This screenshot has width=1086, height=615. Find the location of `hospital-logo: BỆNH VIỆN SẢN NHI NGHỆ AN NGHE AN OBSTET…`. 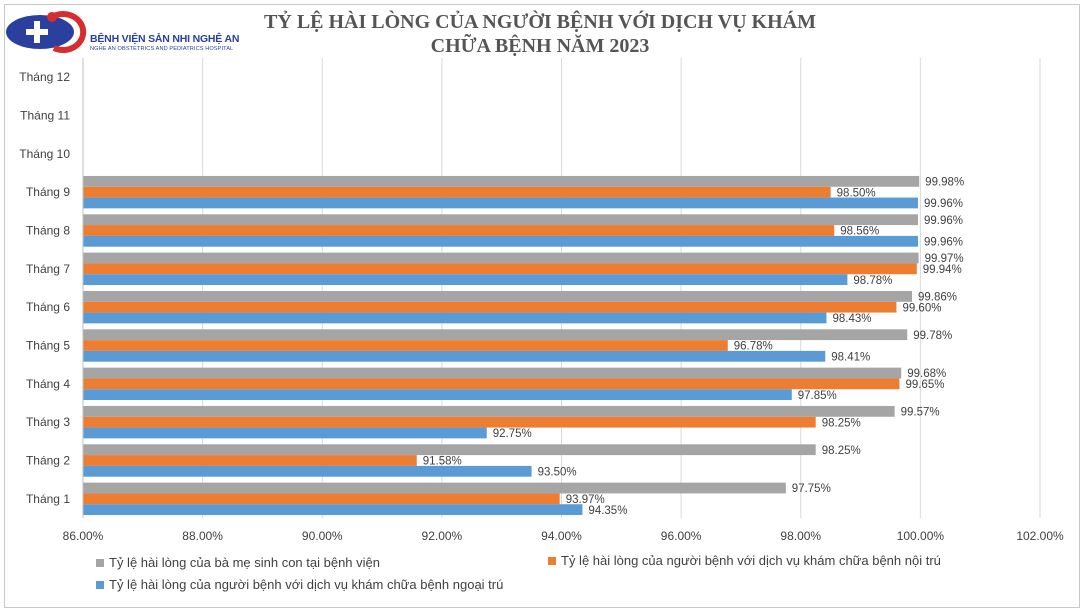

hospital-logo: BỆNH VIỆN SẢN NHI NGHỆ AN NGHE AN OBSTET… is located at coordinates (122, 31).